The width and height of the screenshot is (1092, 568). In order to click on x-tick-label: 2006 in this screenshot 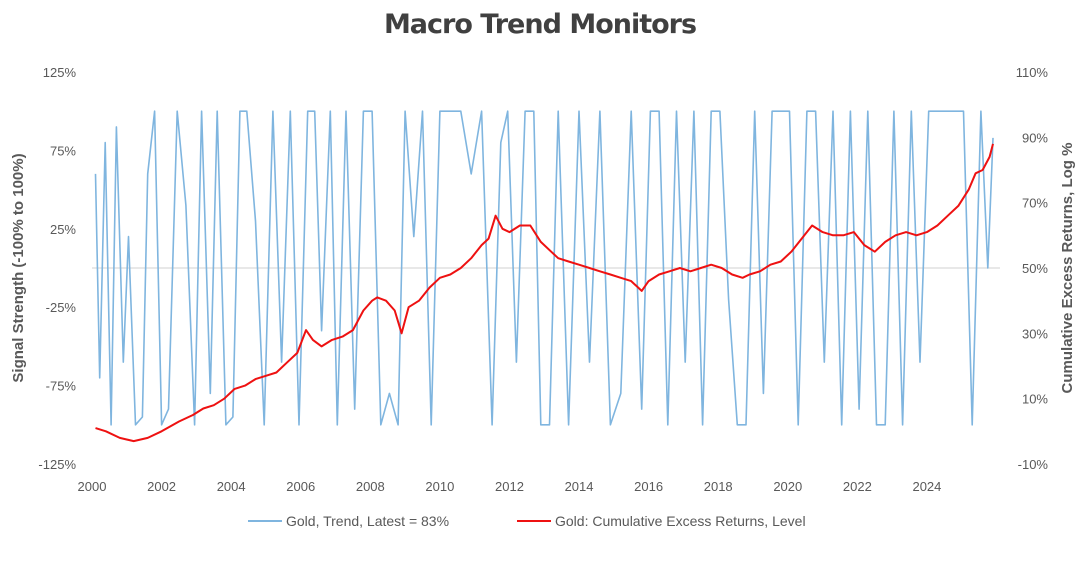, I will do `click(300, 486)`.